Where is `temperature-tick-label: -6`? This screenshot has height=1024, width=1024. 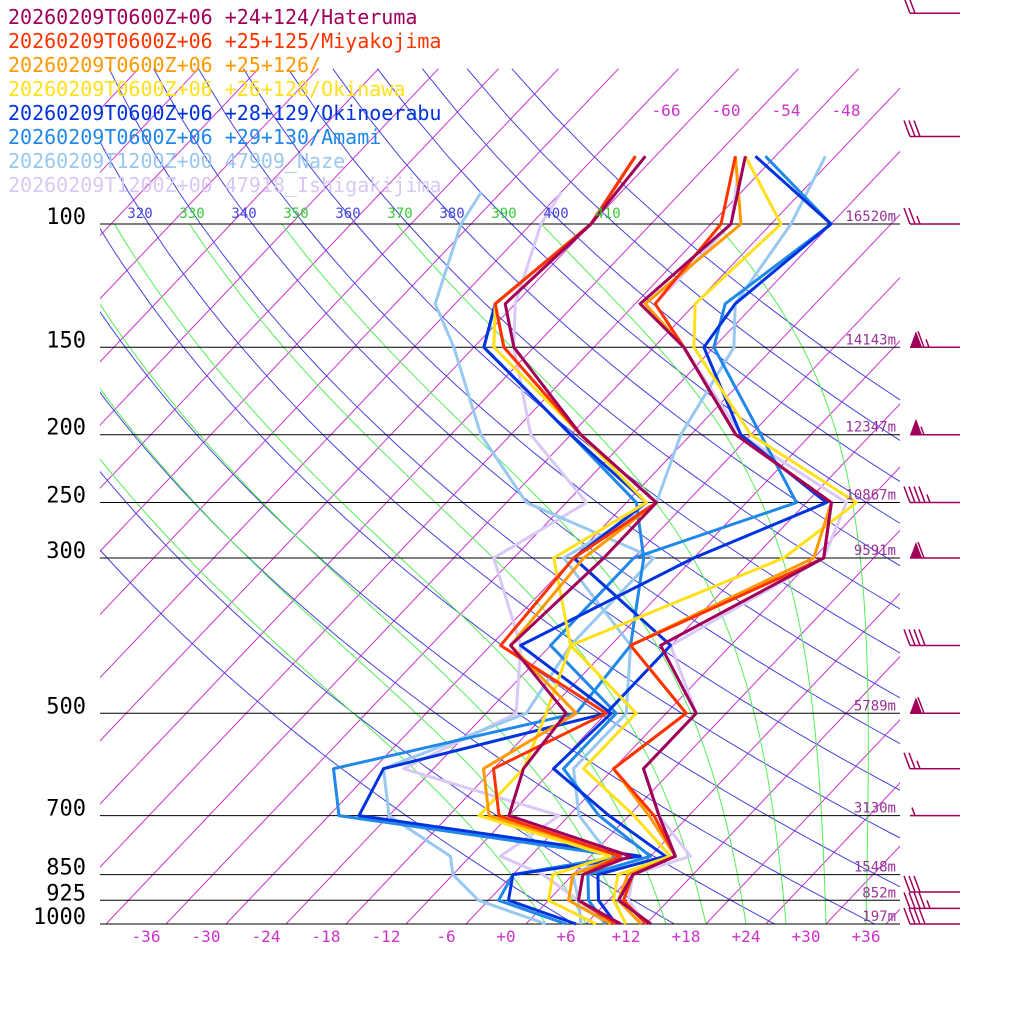 temperature-tick-label: -6 is located at coordinates (445, 936).